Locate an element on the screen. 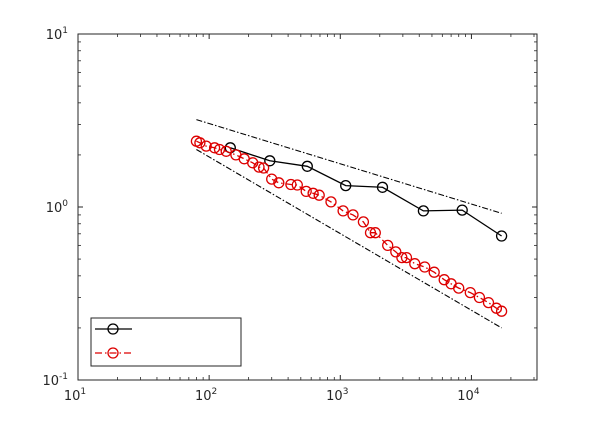  y-tick-label: 10¹ is located at coordinates (57, 34).